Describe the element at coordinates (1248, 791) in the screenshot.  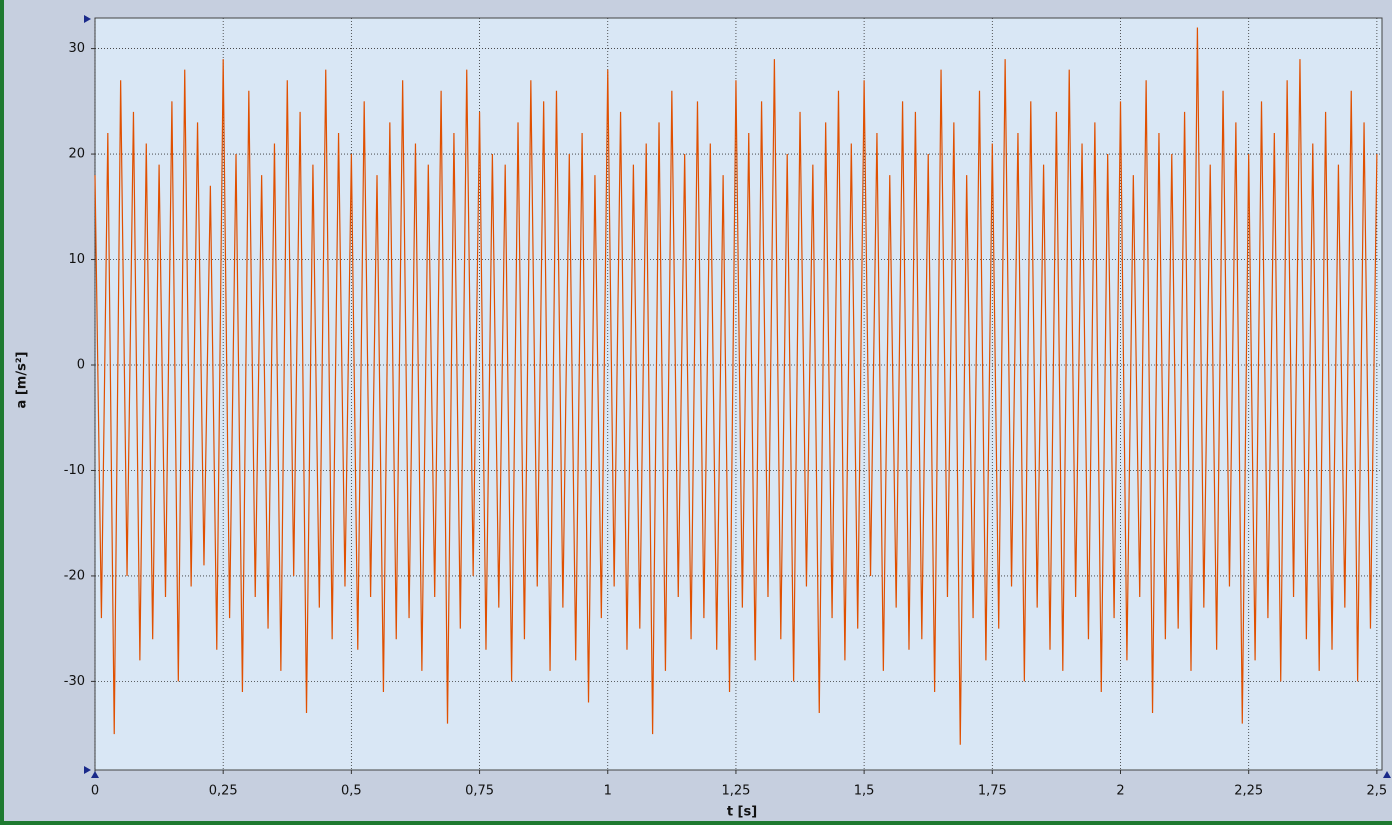
I see `x-tick-label: 2,25` at that location.